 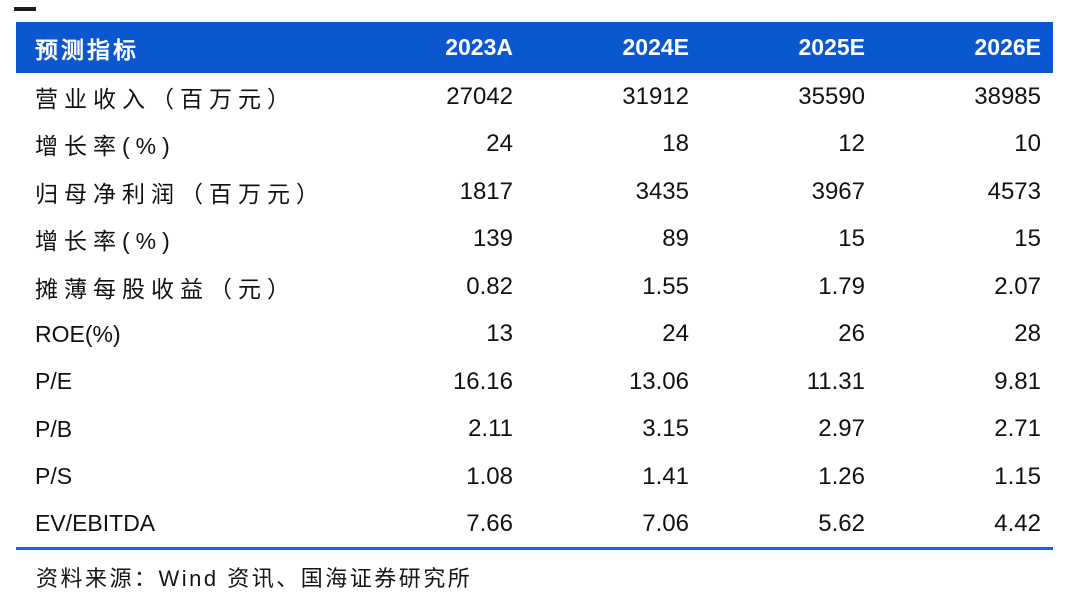 I want to click on row-label: 营业收入（百万元）, so click(x=165, y=98).